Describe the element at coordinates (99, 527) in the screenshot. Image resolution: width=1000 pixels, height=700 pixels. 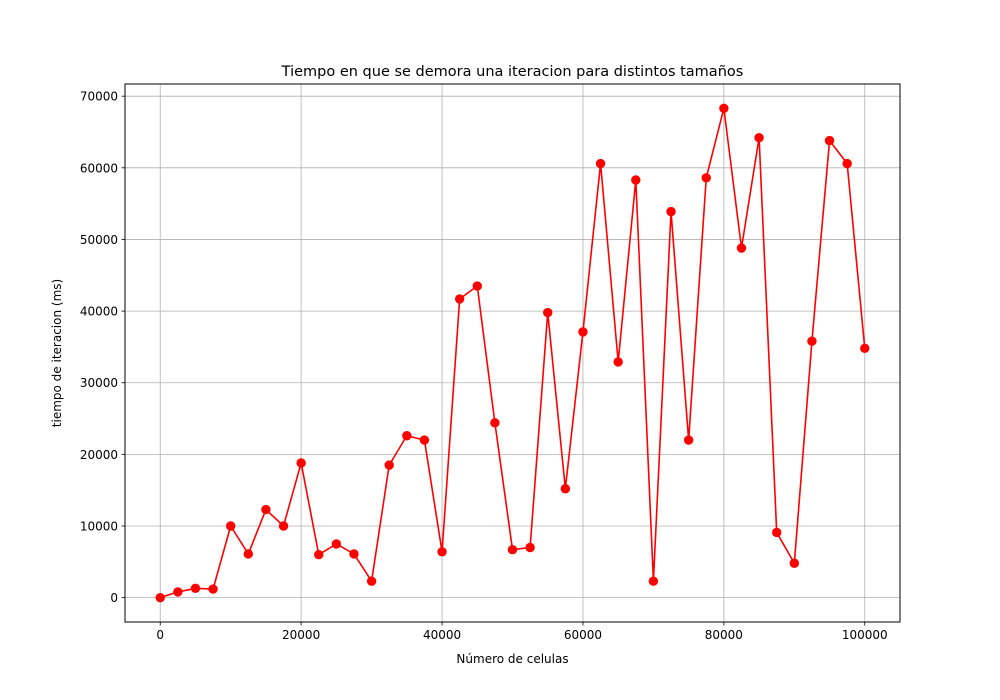
I see `y-tick-label: 10000` at that location.